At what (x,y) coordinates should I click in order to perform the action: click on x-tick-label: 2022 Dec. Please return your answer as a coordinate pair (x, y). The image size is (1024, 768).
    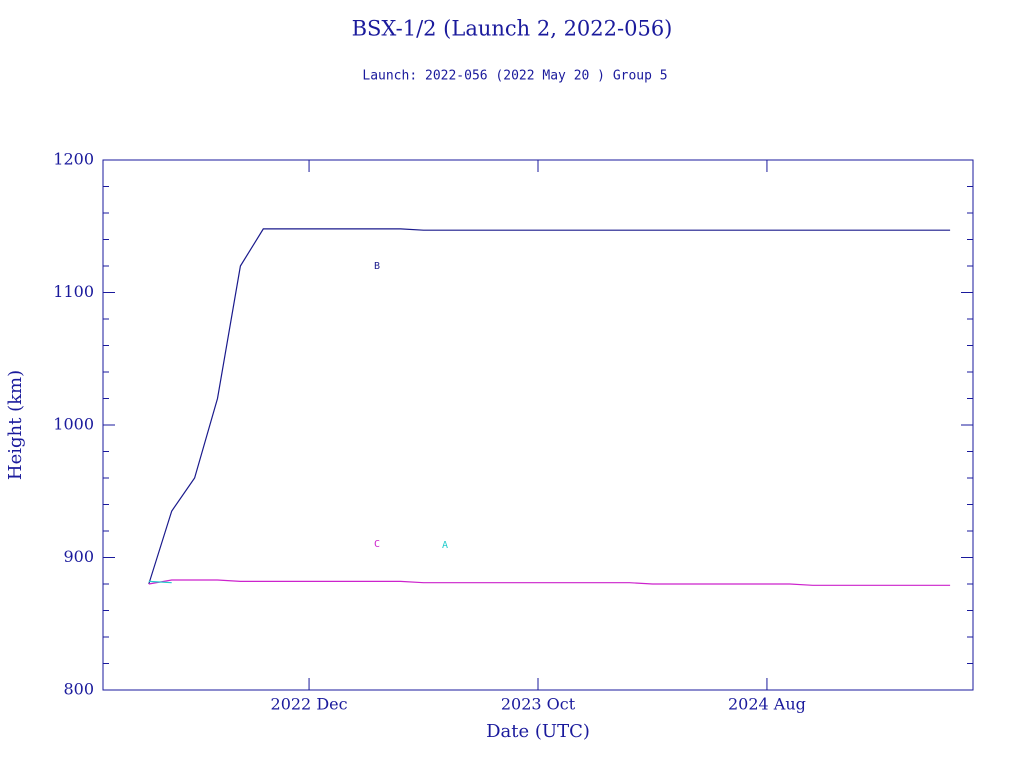
    Looking at the image, I should click on (309, 704).